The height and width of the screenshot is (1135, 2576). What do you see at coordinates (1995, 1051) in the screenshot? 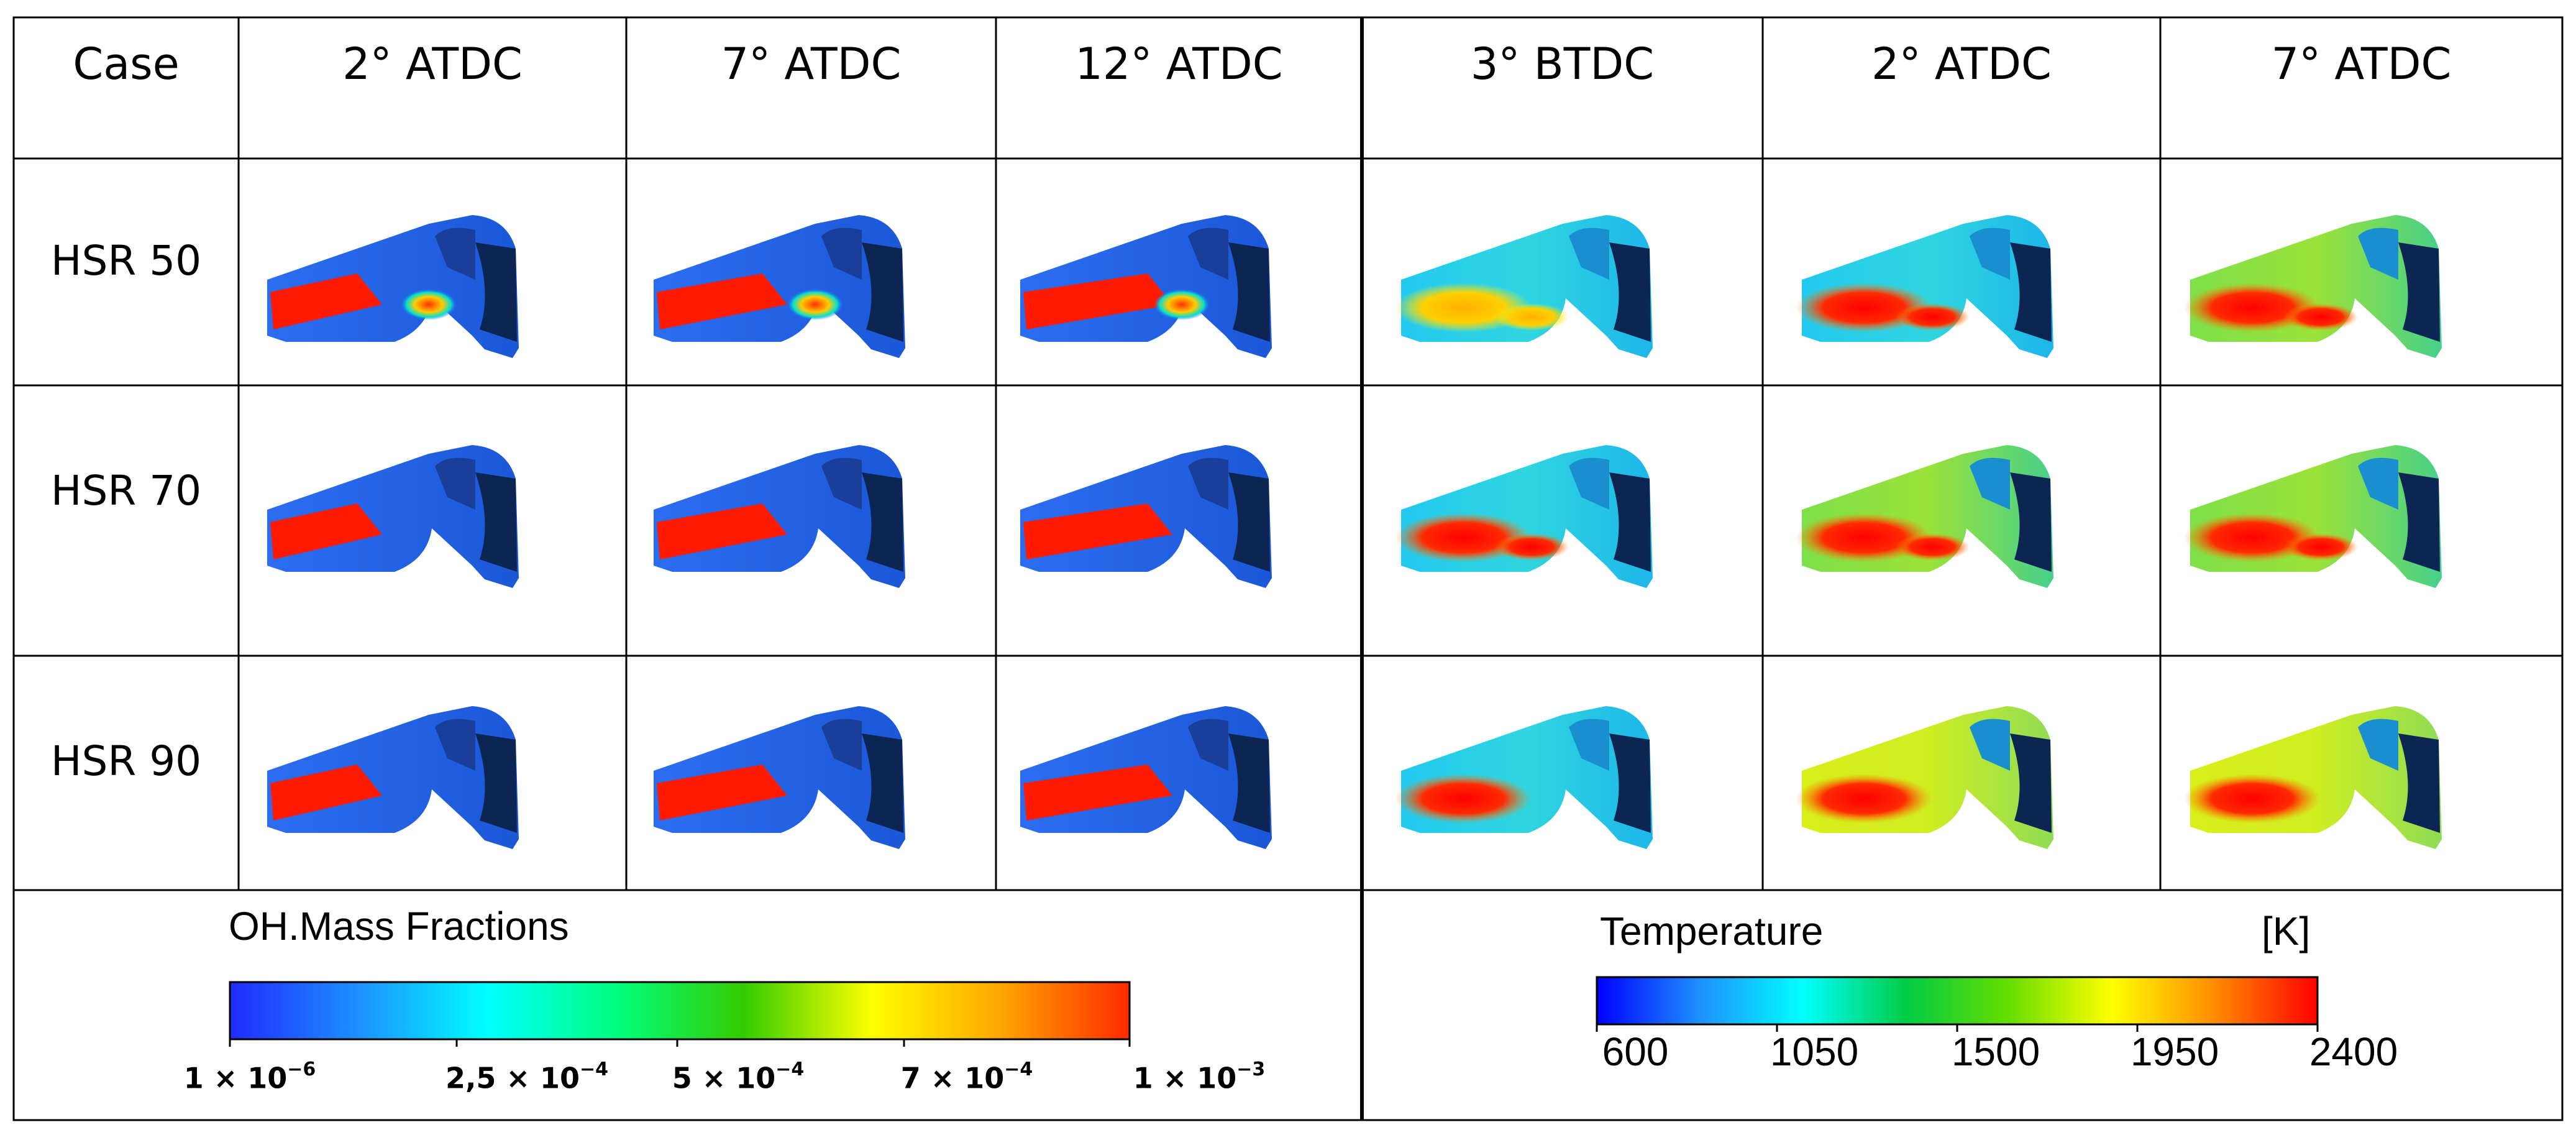
I see `temp-tick-label: 1500` at bounding box center [1995, 1051].